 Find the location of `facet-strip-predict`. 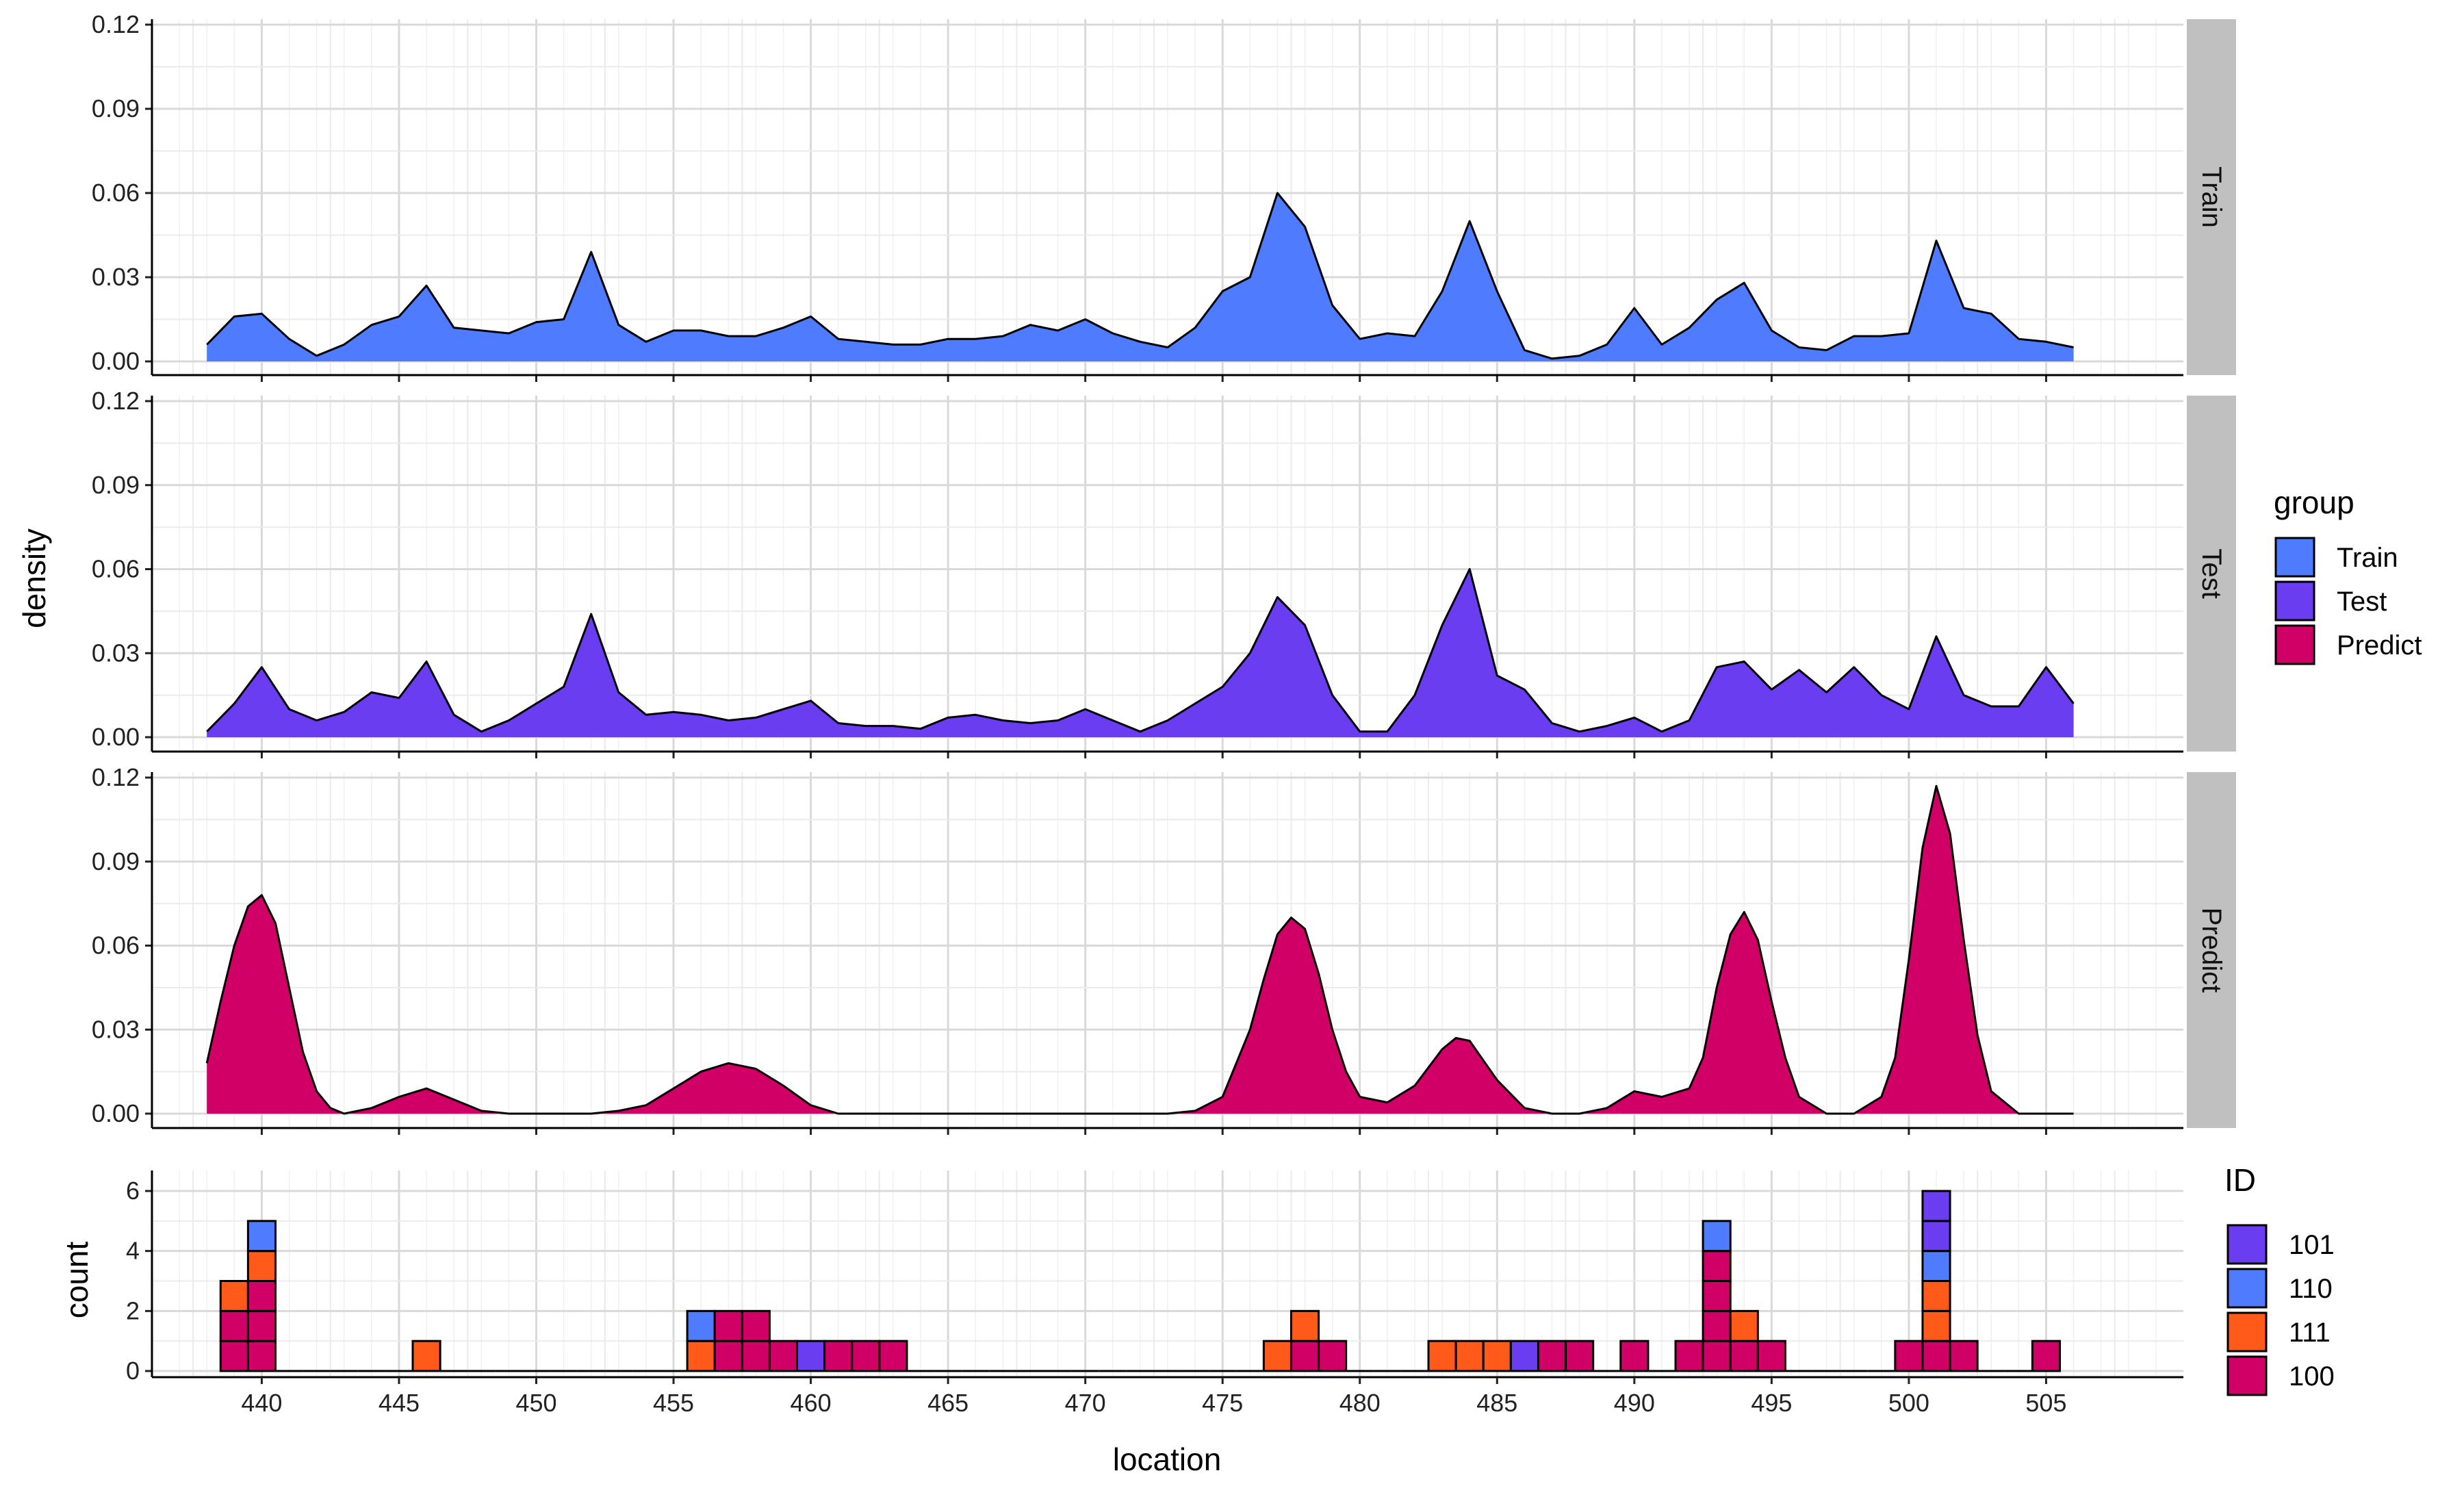

facet-strip-predict is located at coordinates (2211, 950).